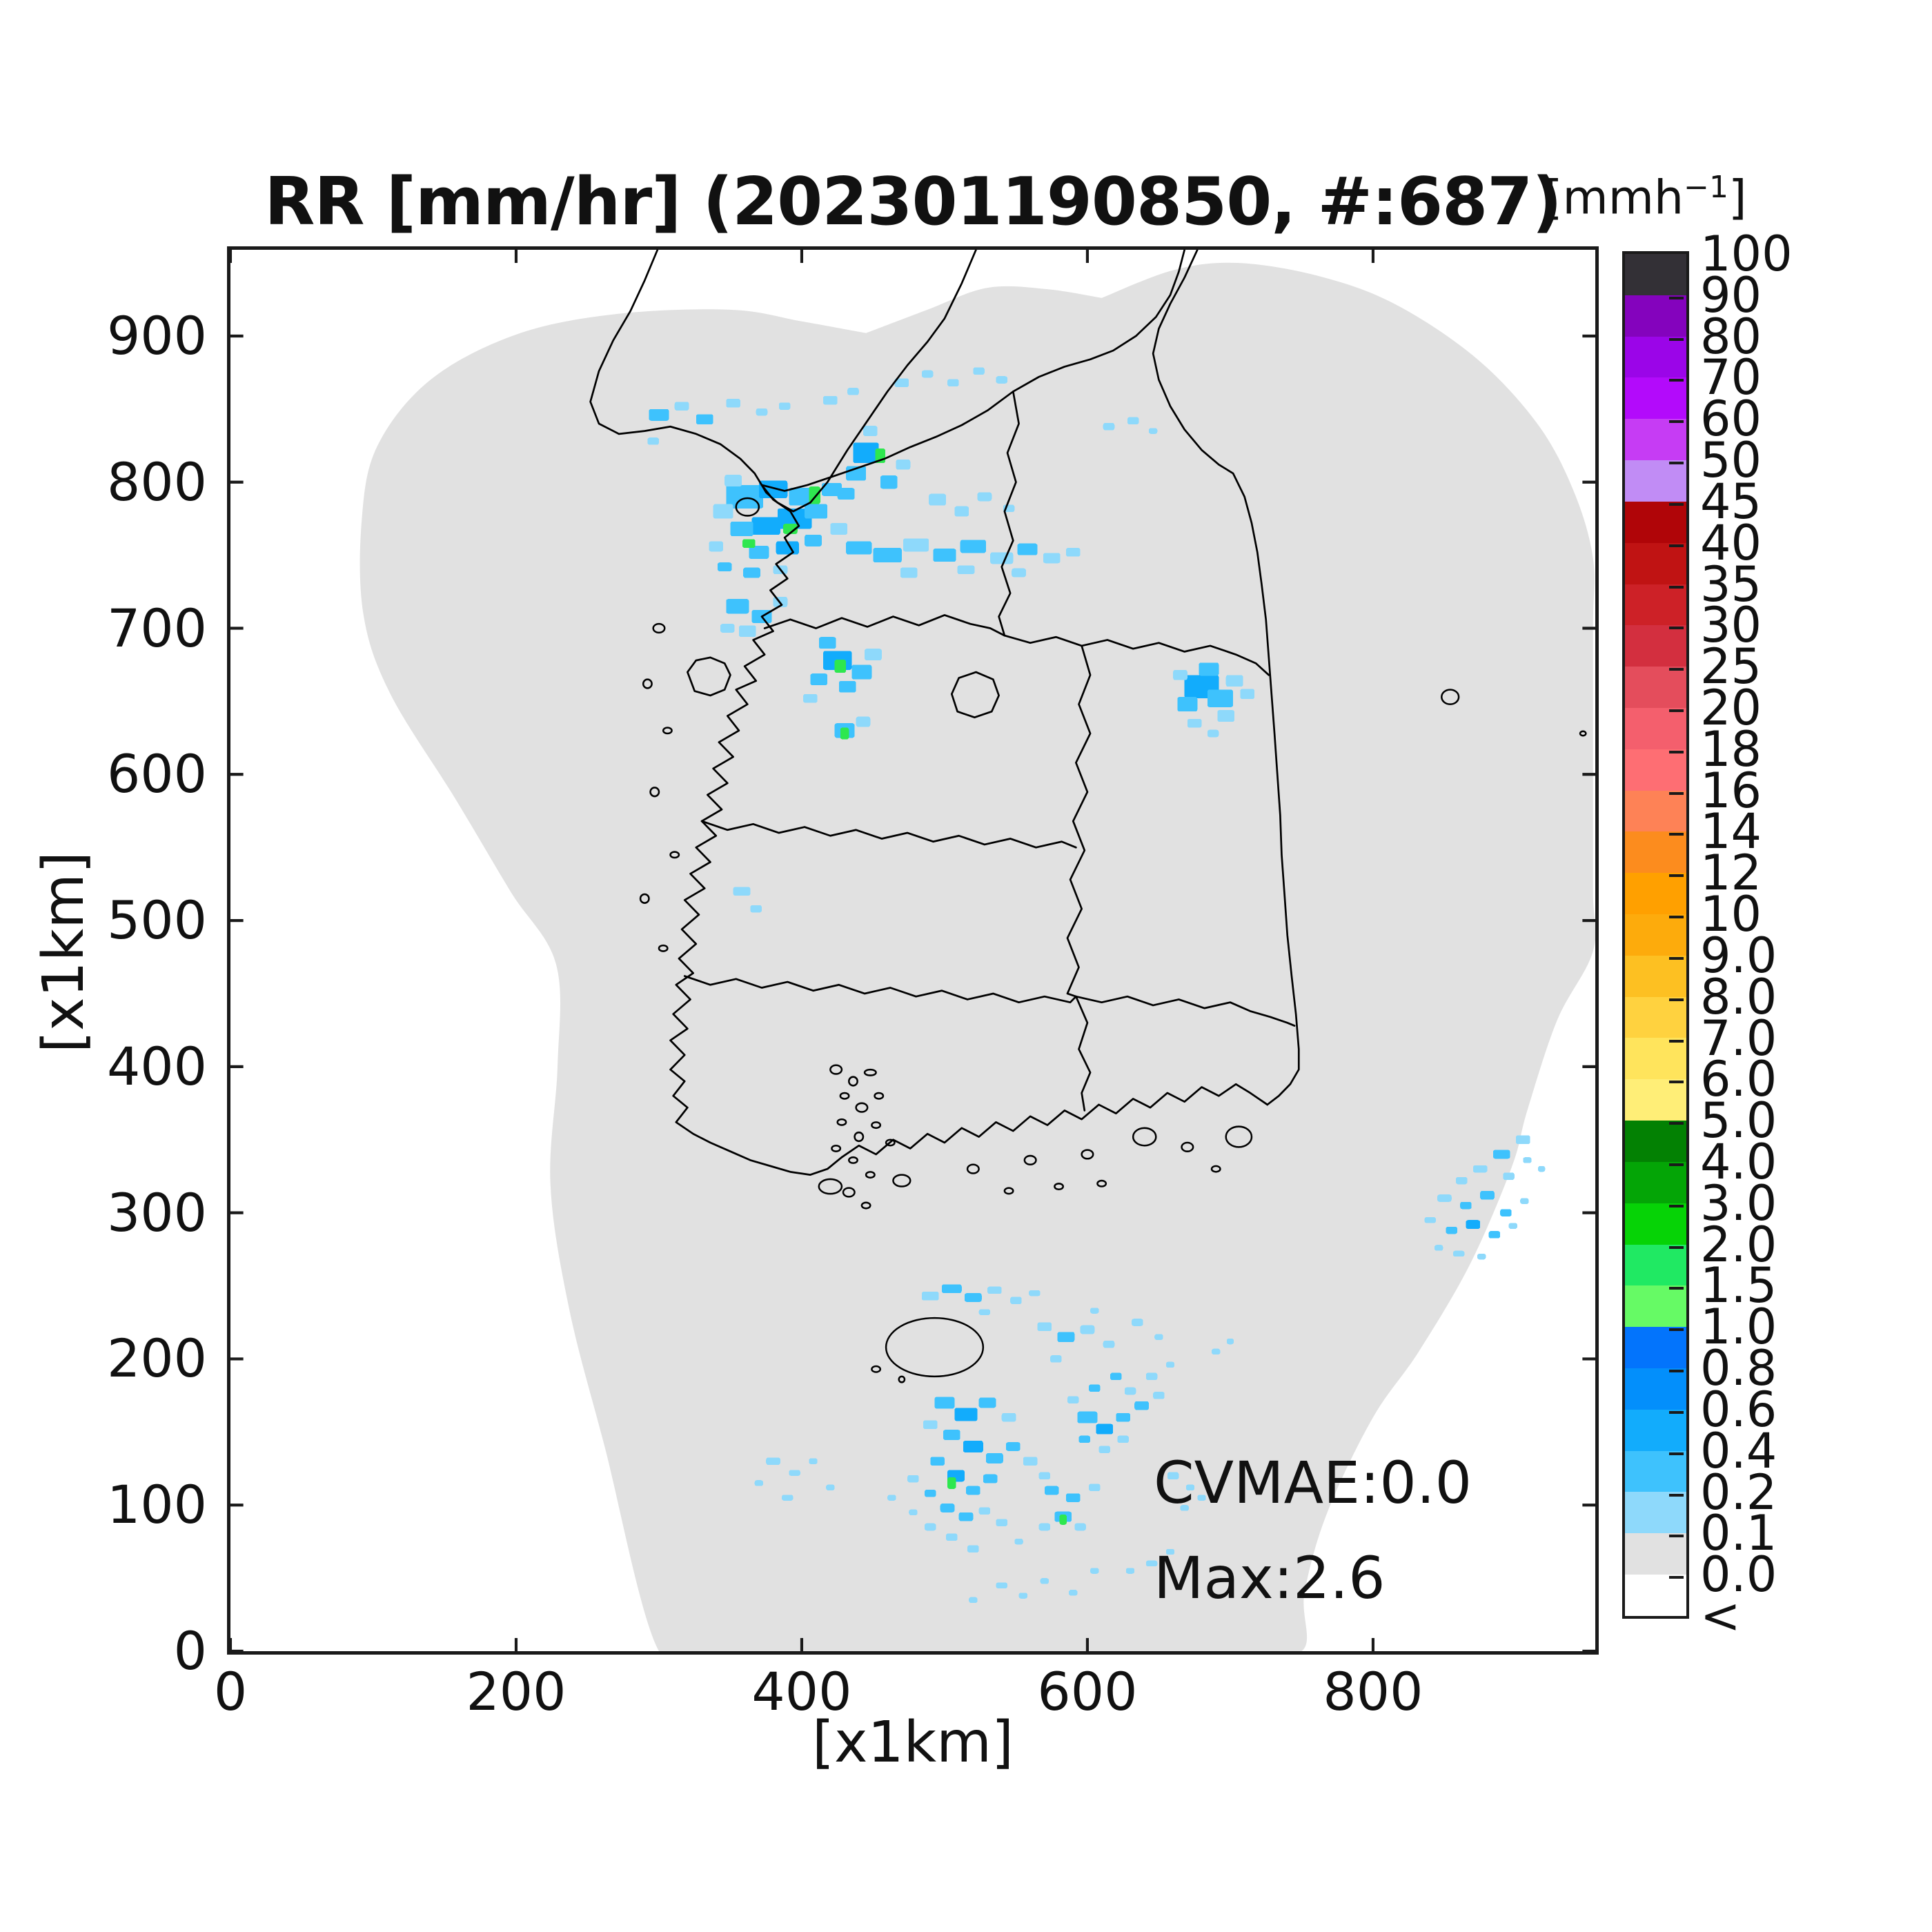 The height and width of the screenshot is (1932, 1932). I want to click on colorbar-label: 100, so click(1746, 254).